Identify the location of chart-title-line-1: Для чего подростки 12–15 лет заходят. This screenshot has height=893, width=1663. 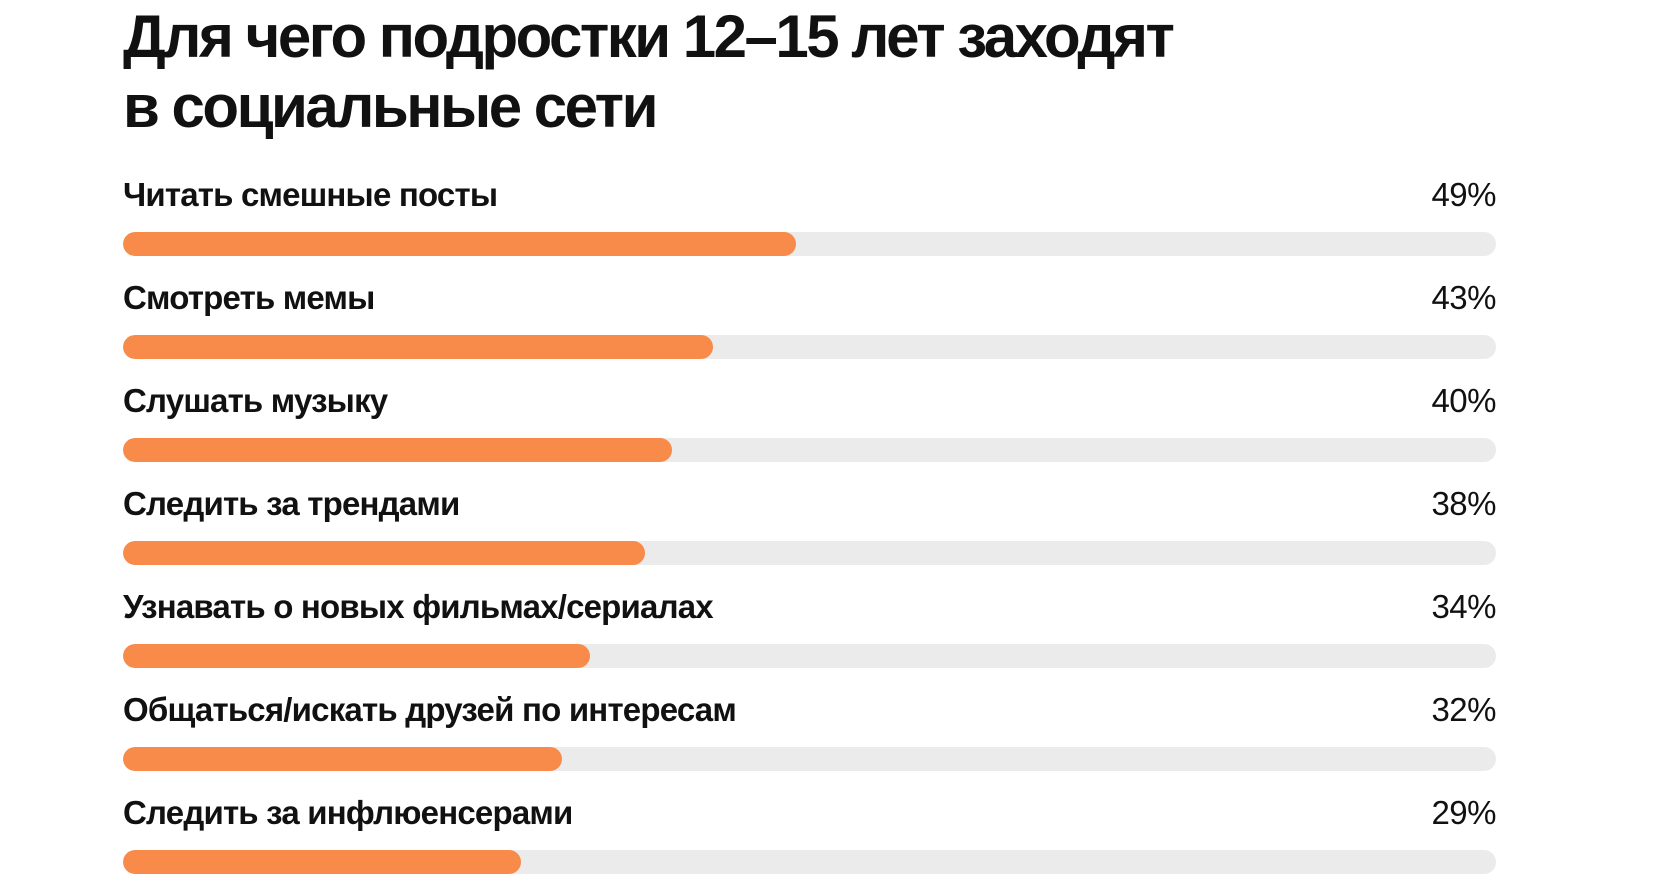
(649, 36).